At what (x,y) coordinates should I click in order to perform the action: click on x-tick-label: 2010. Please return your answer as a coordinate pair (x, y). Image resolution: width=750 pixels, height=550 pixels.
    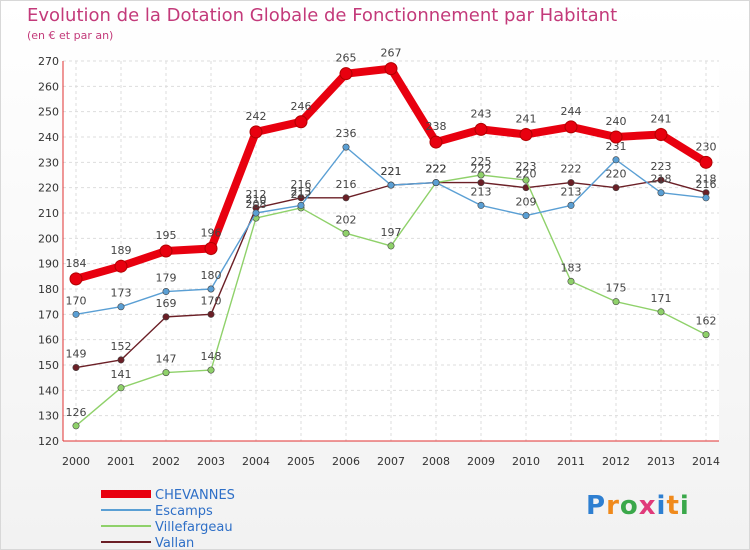
    Looking at the image, I should click on (526, 461).